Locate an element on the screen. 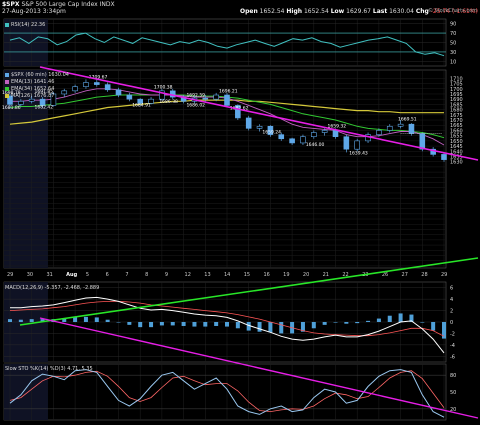  x-tick-label: 15 is located at coordinates (247, 275).